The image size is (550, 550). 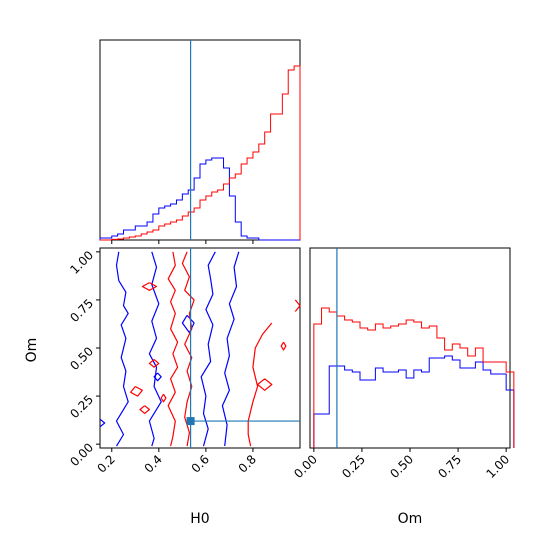 I want to click on h0-tick-label-1: 0.4, so click(x=153, y=463).